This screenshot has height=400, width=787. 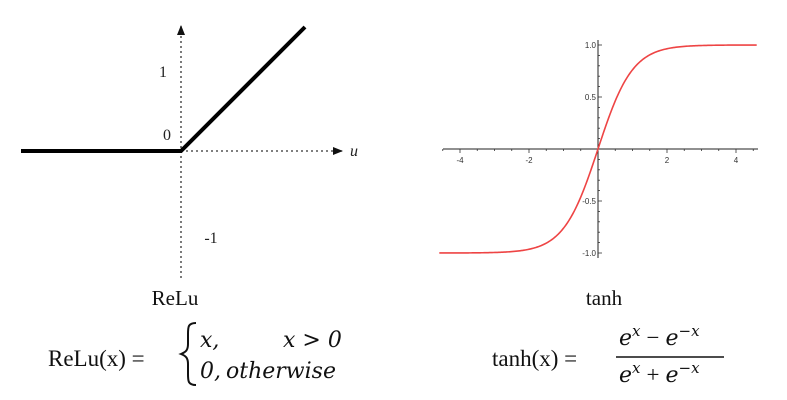 I want to click on relu-formula: ReLu(x) = x, x > 0 0, otherwise, so click(x=195, y=354).